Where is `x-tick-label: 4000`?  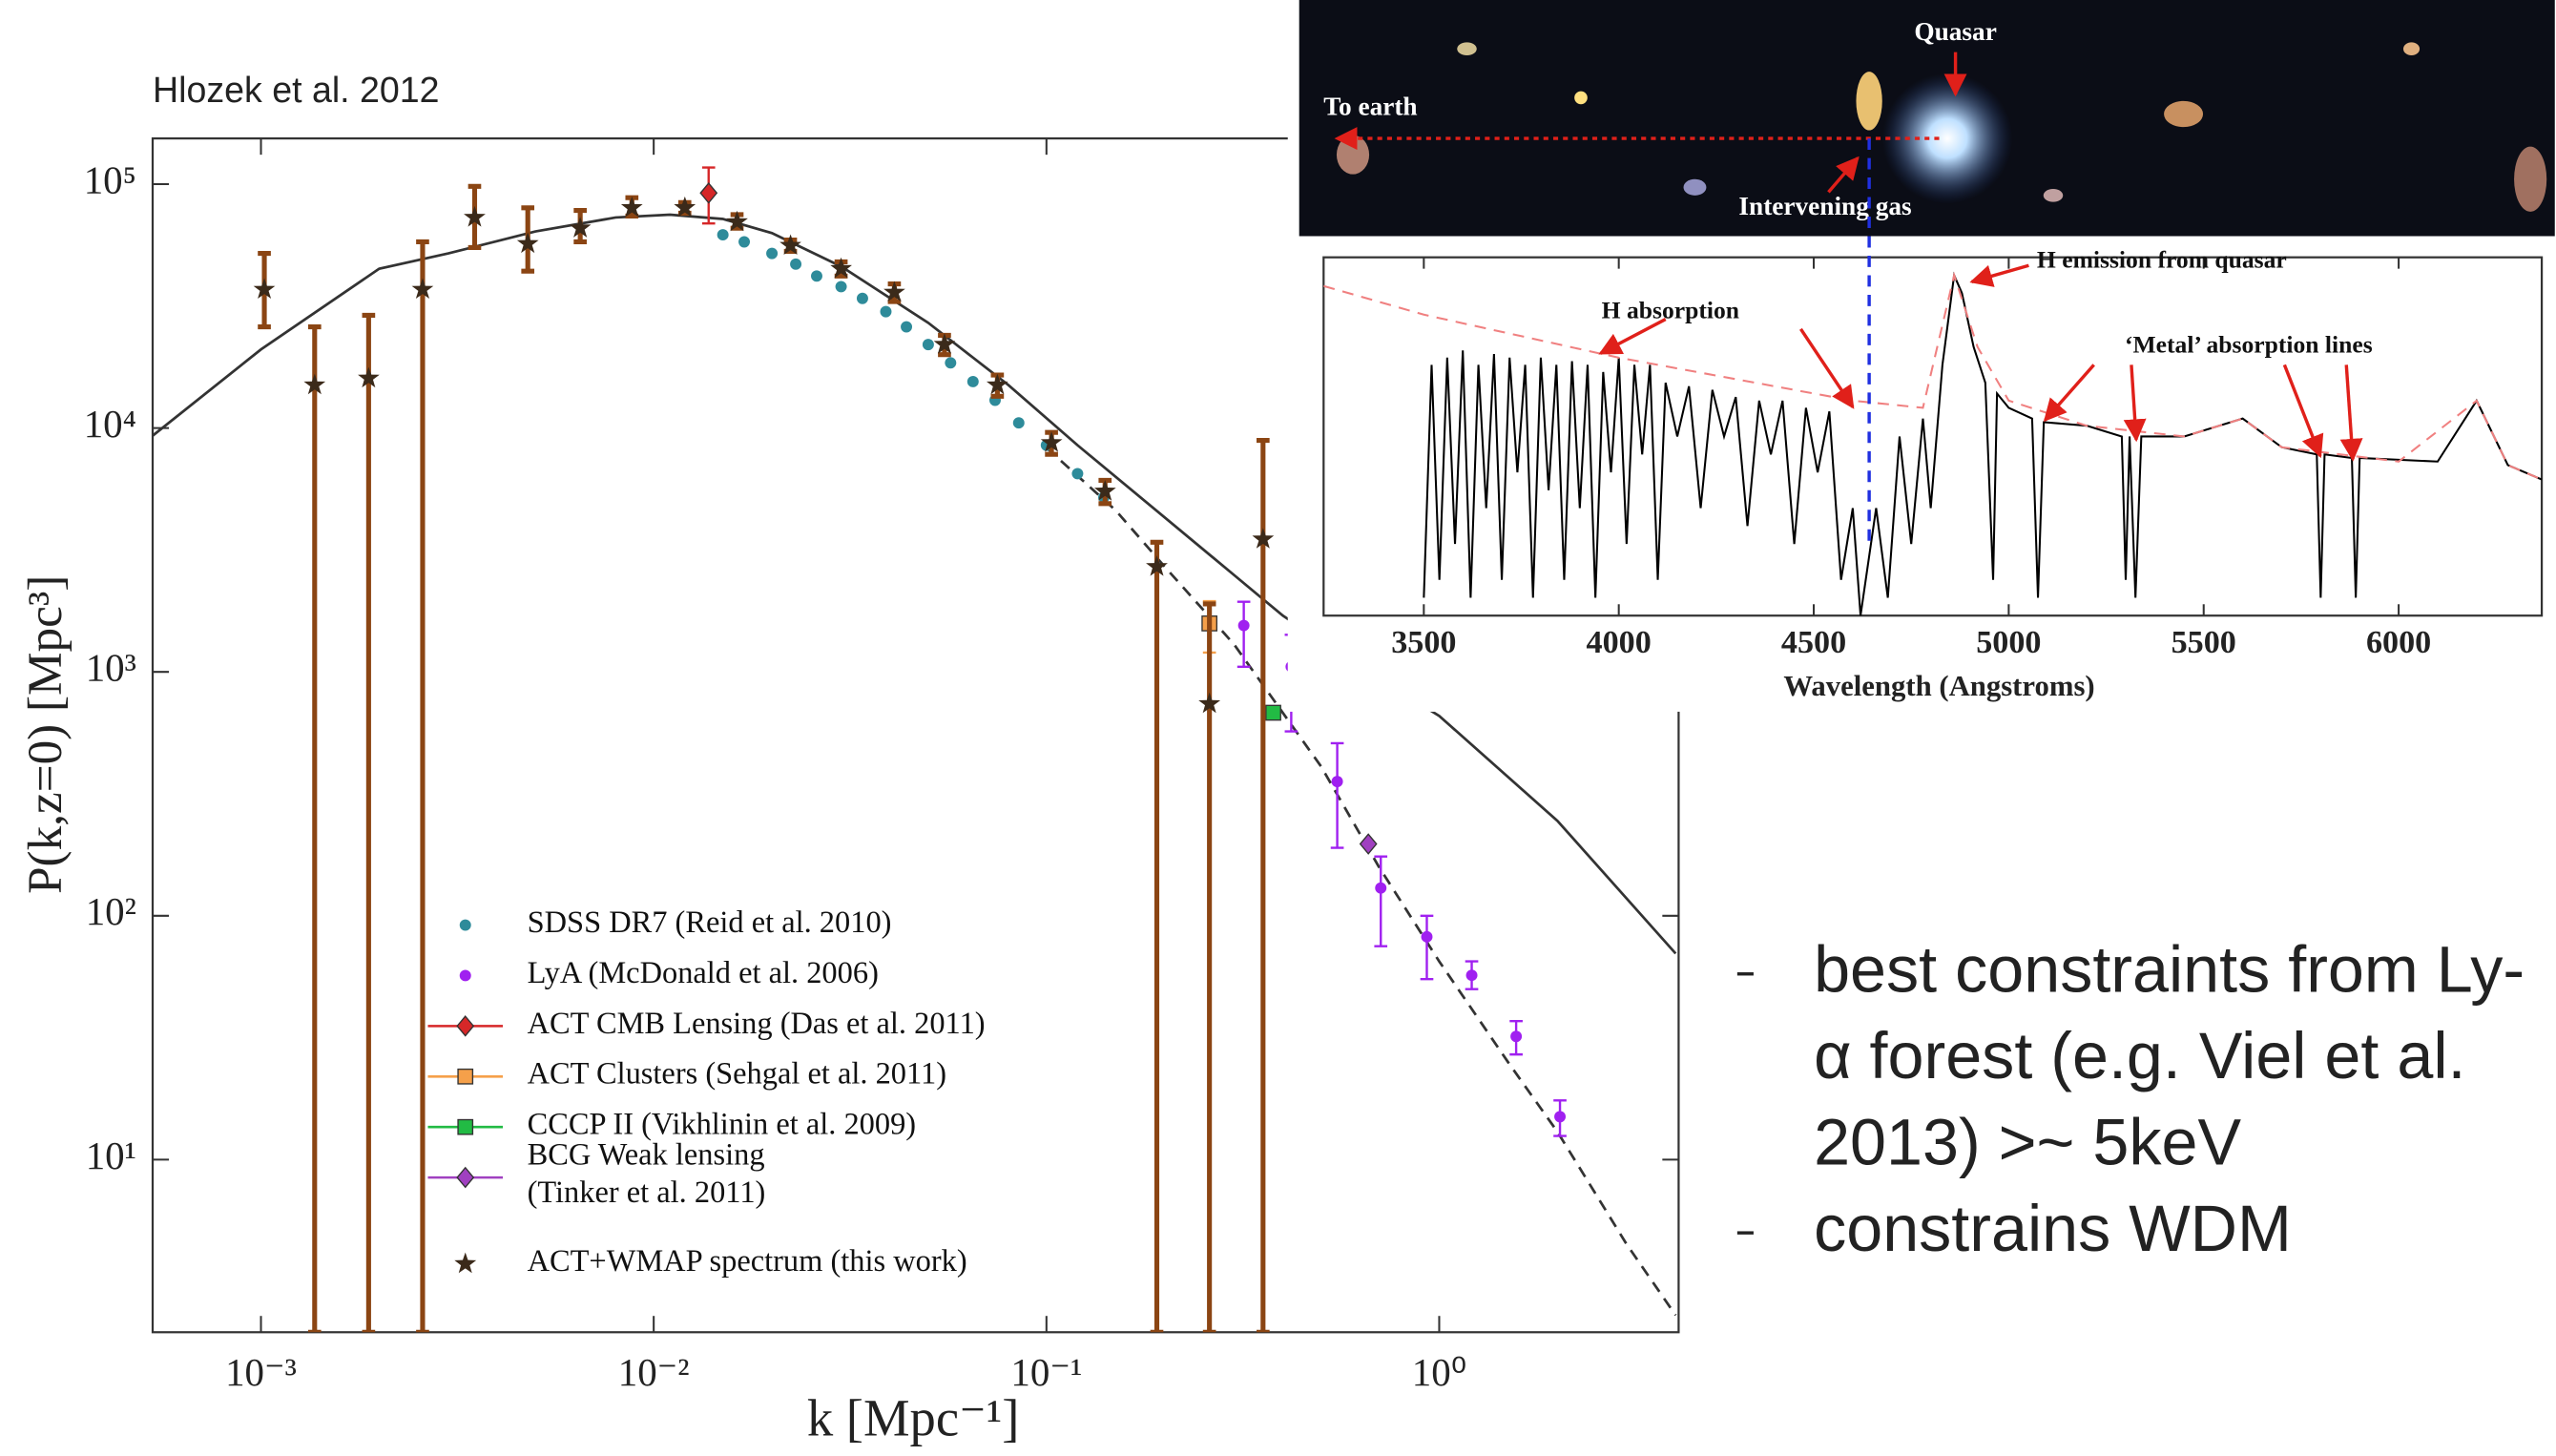 x-tick-label: 4000 is located at coordinates (1619, 642).